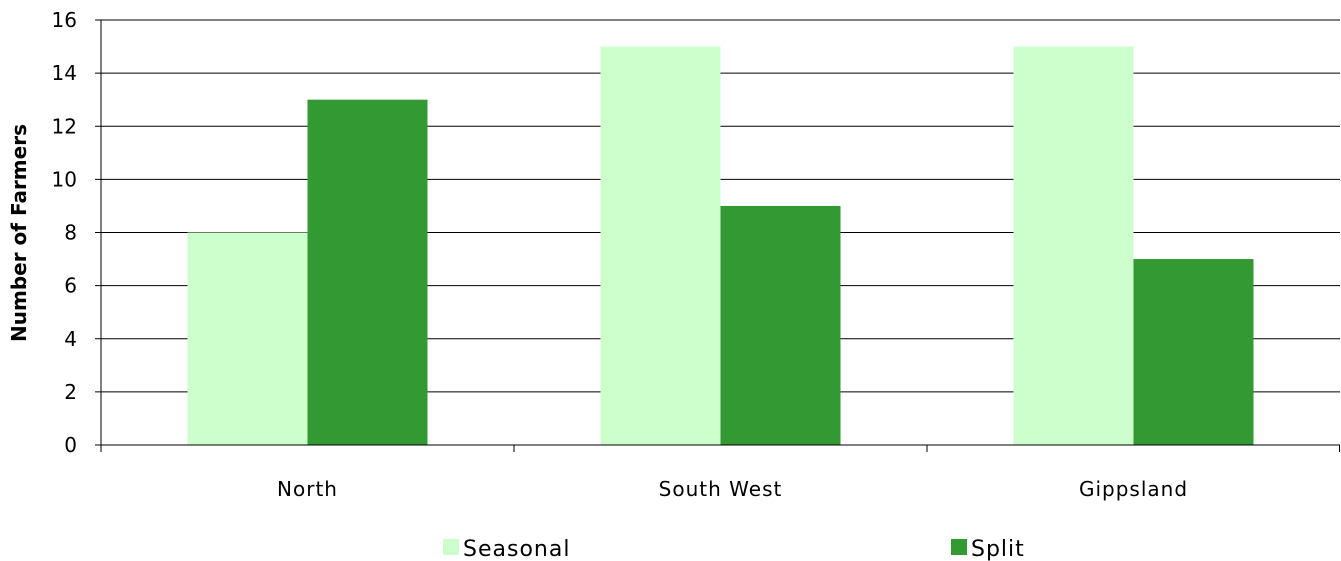 The image size is (1341, 561). What do you see at coordinates (64, 20) in the screenshot?
I see `y-tick-label: 16` at bounding box center [64, 20].